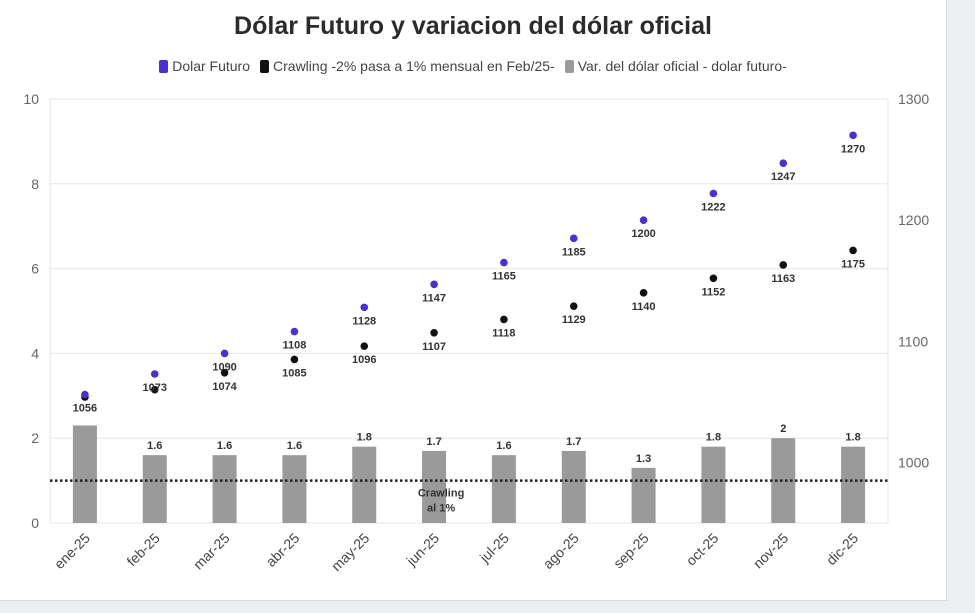 This screenshot has width=975, height=613. I want to click on x-tick-label: sep-25, so click(631, 551).